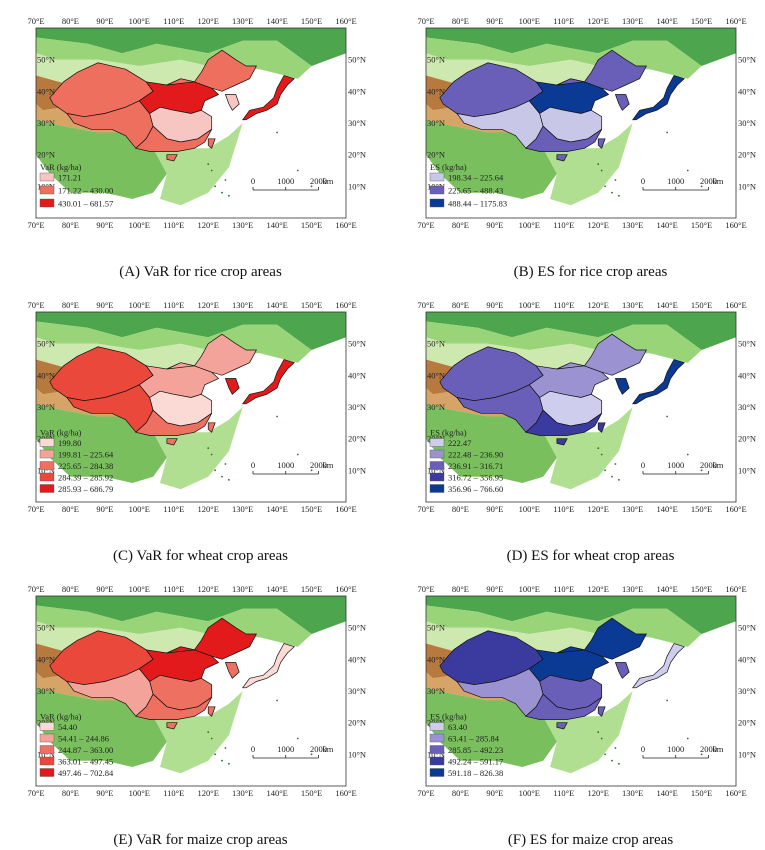 The width and height of the screenshot is (765, 850). What do you see at coordinates (85, 466) in the screenshot?
I see `legend-label: 225.65 – 284.38` at bounding box center [85, 466].